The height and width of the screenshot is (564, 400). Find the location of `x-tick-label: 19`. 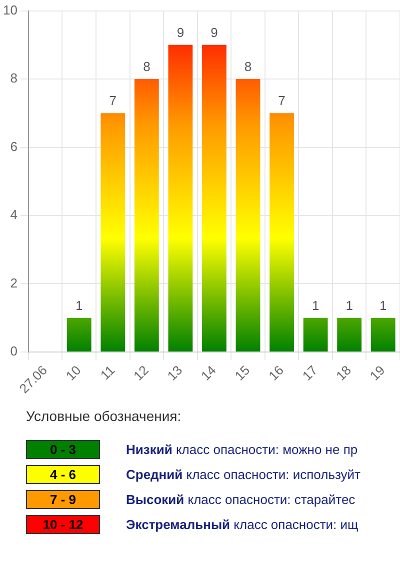

x-tick-label: 19 is located at coordinates (377, 373).